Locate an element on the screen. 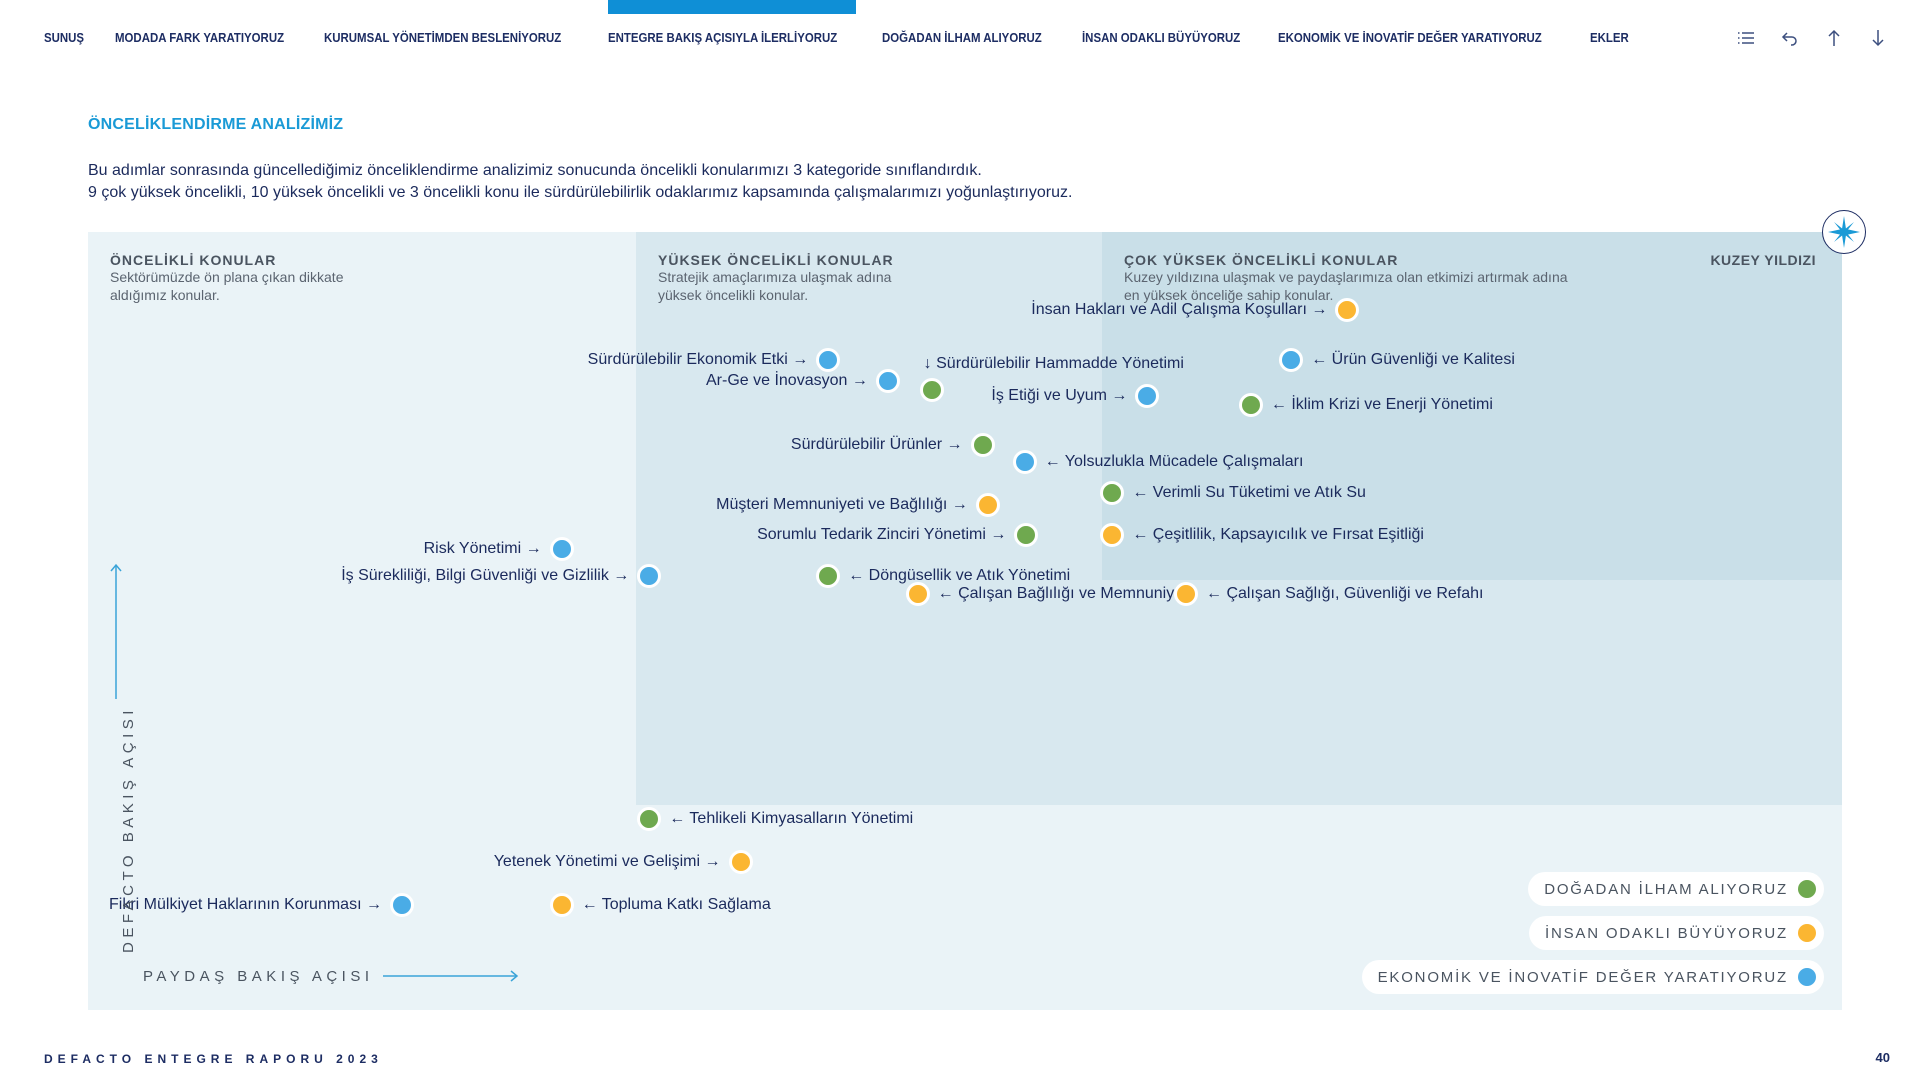  x-axis-arrow-icon is located at coordinates (451, 976).